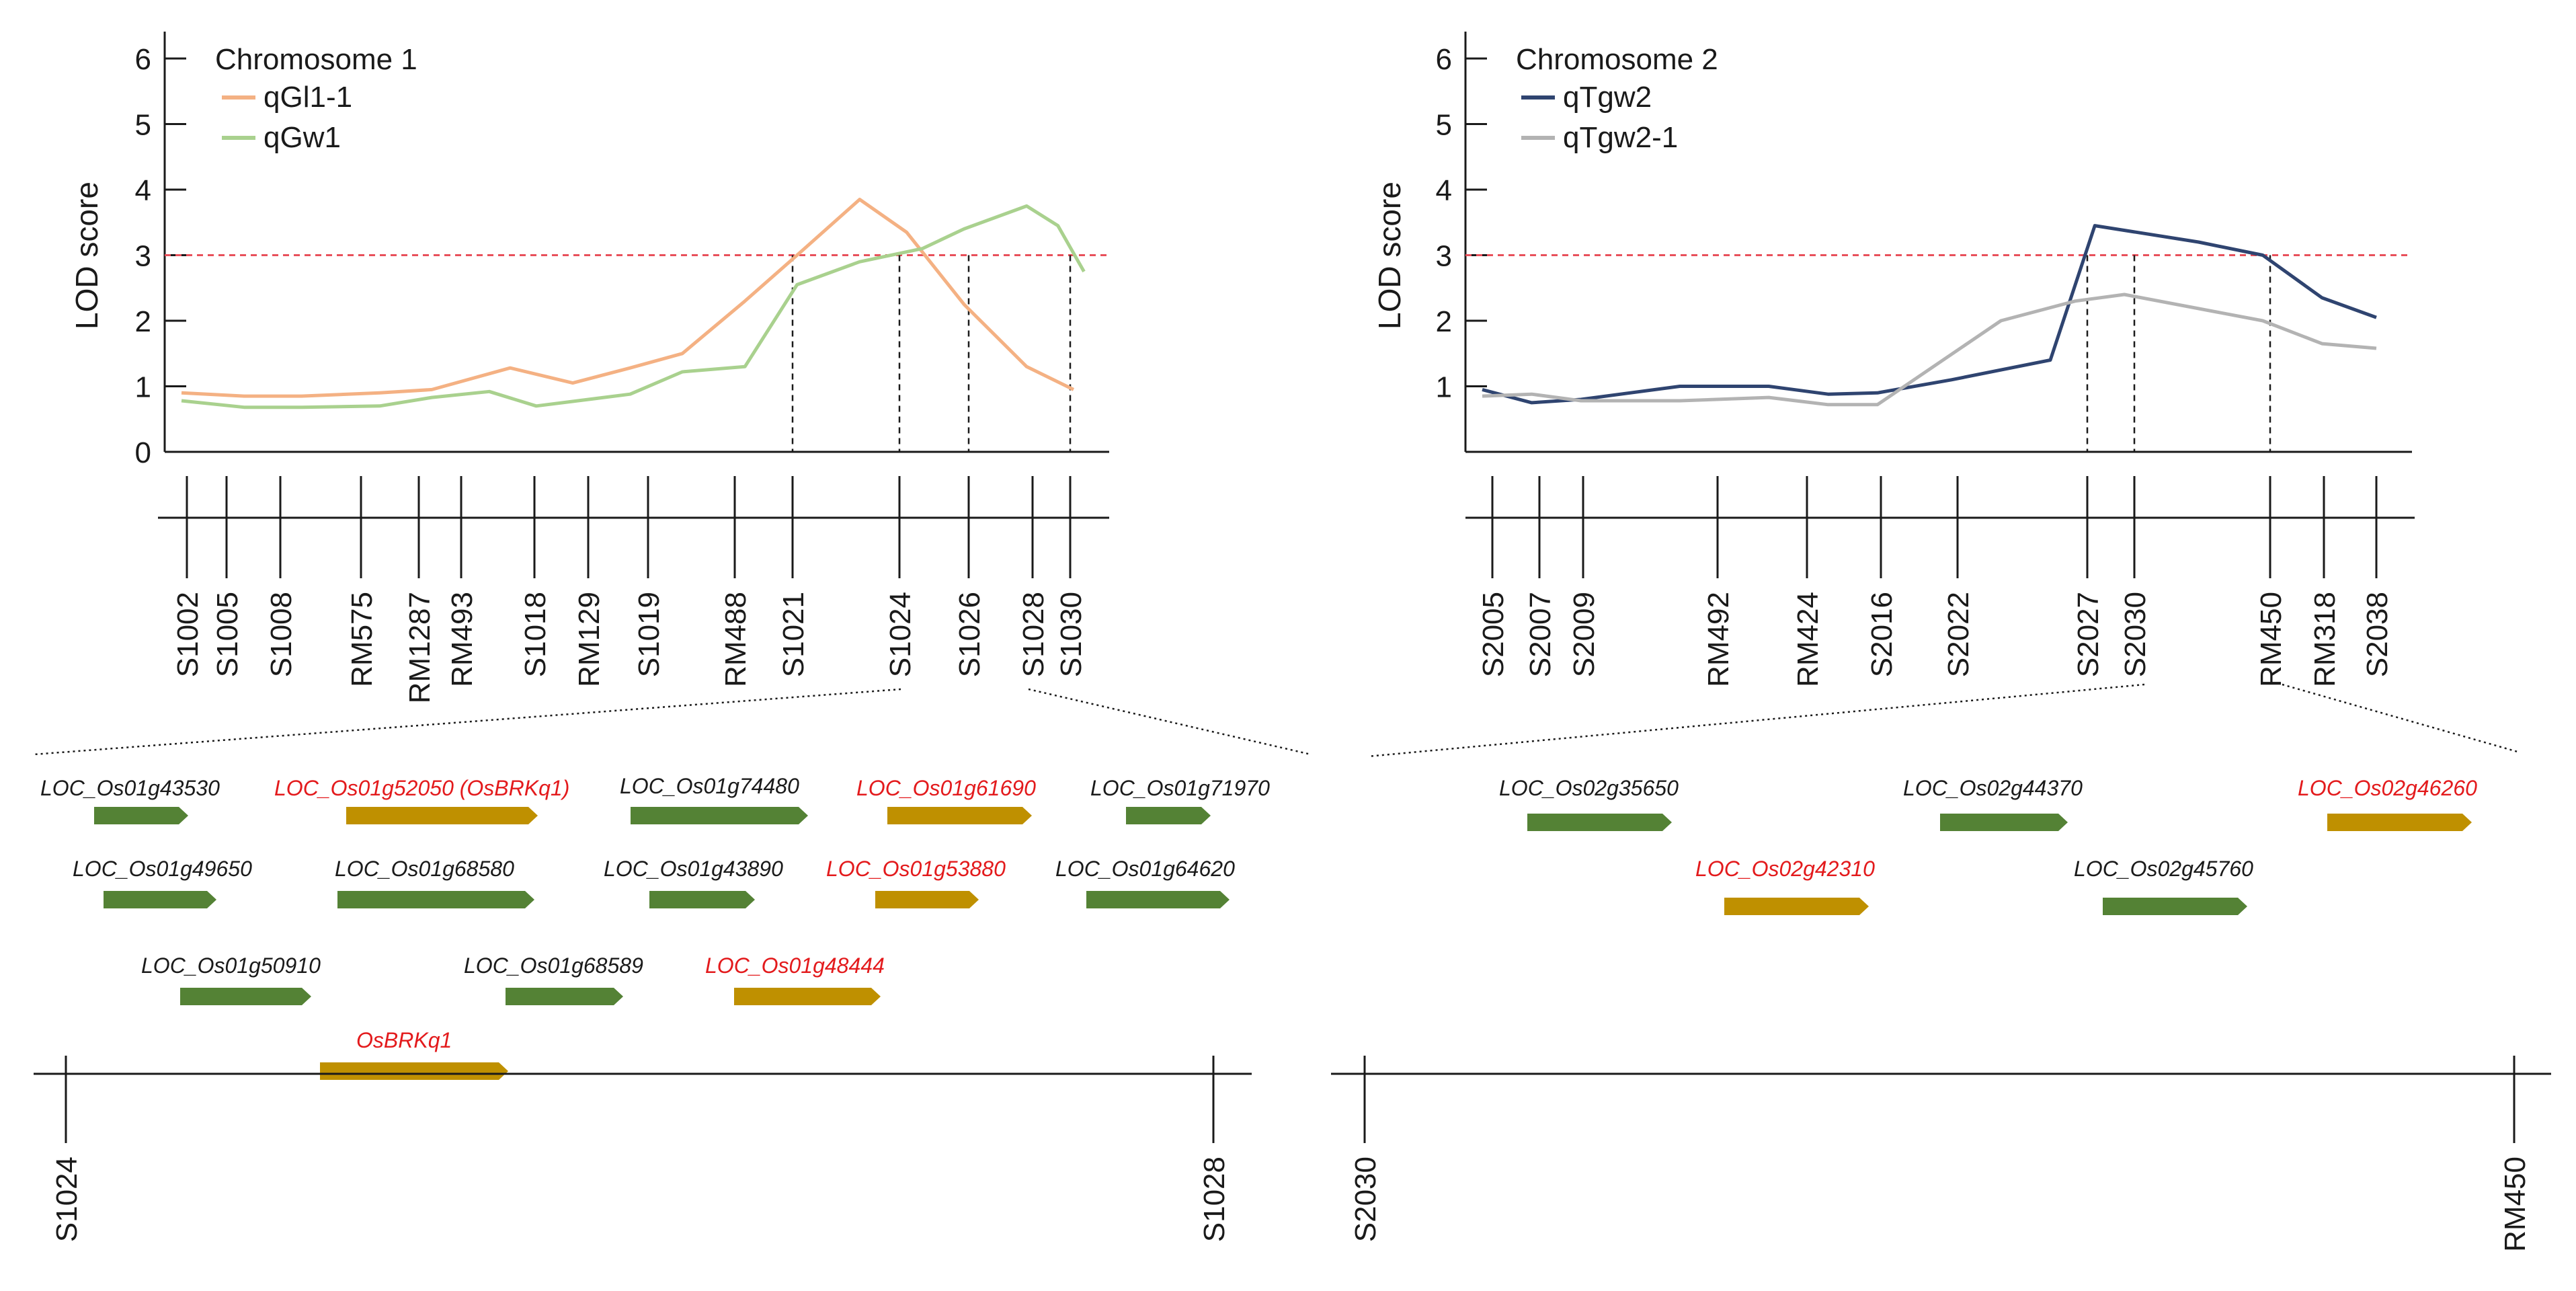  What do you see at coordinates (1881, 634) in the screenshot?
I see `marker-label: S2016` at bounding box center [1881, 634].